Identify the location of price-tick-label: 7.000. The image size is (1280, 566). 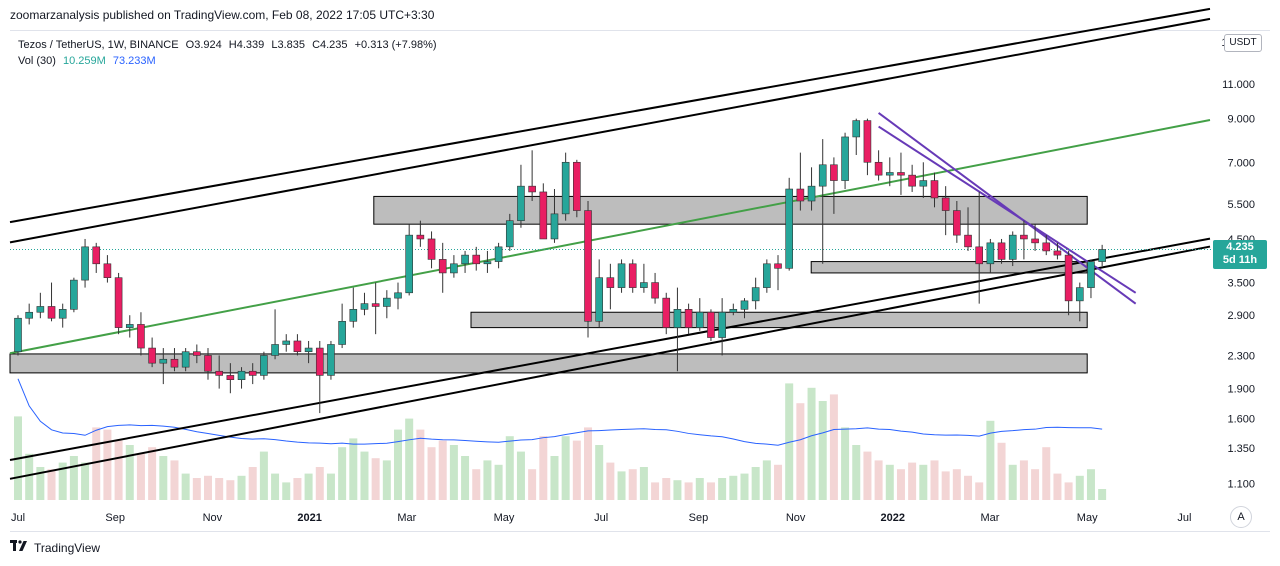
(1241, 163).